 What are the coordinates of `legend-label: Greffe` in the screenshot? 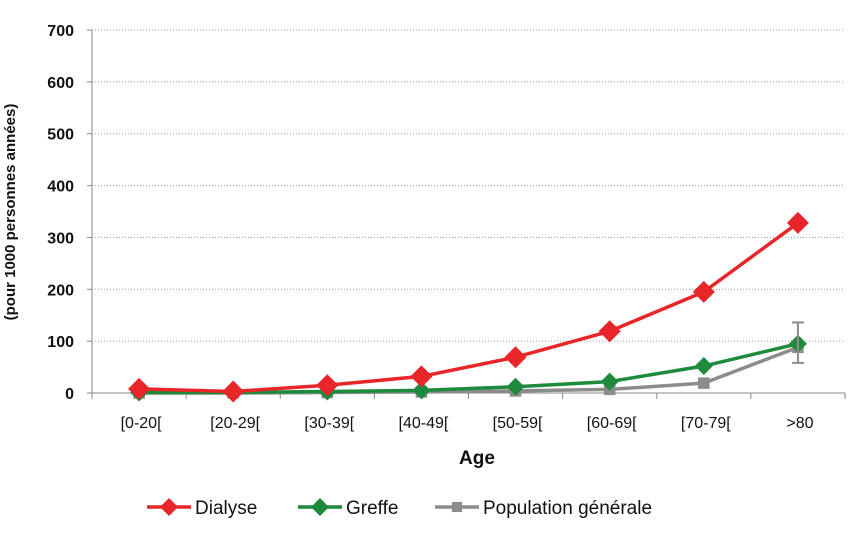 It's located at (372, 508).